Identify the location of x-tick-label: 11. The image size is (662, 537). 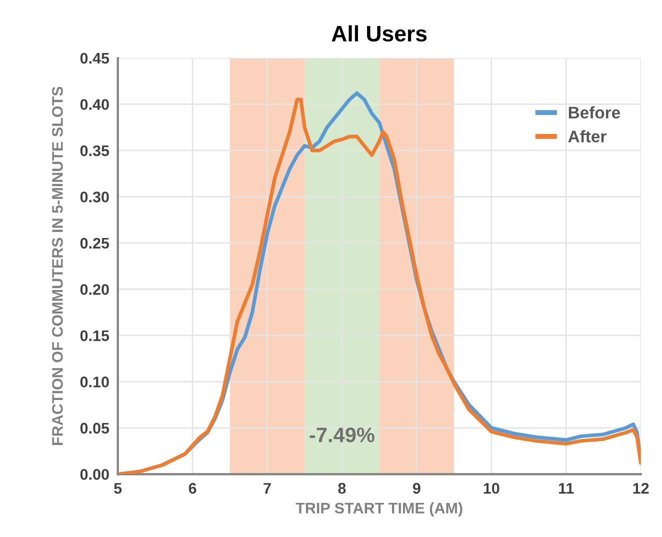
(566, 488).